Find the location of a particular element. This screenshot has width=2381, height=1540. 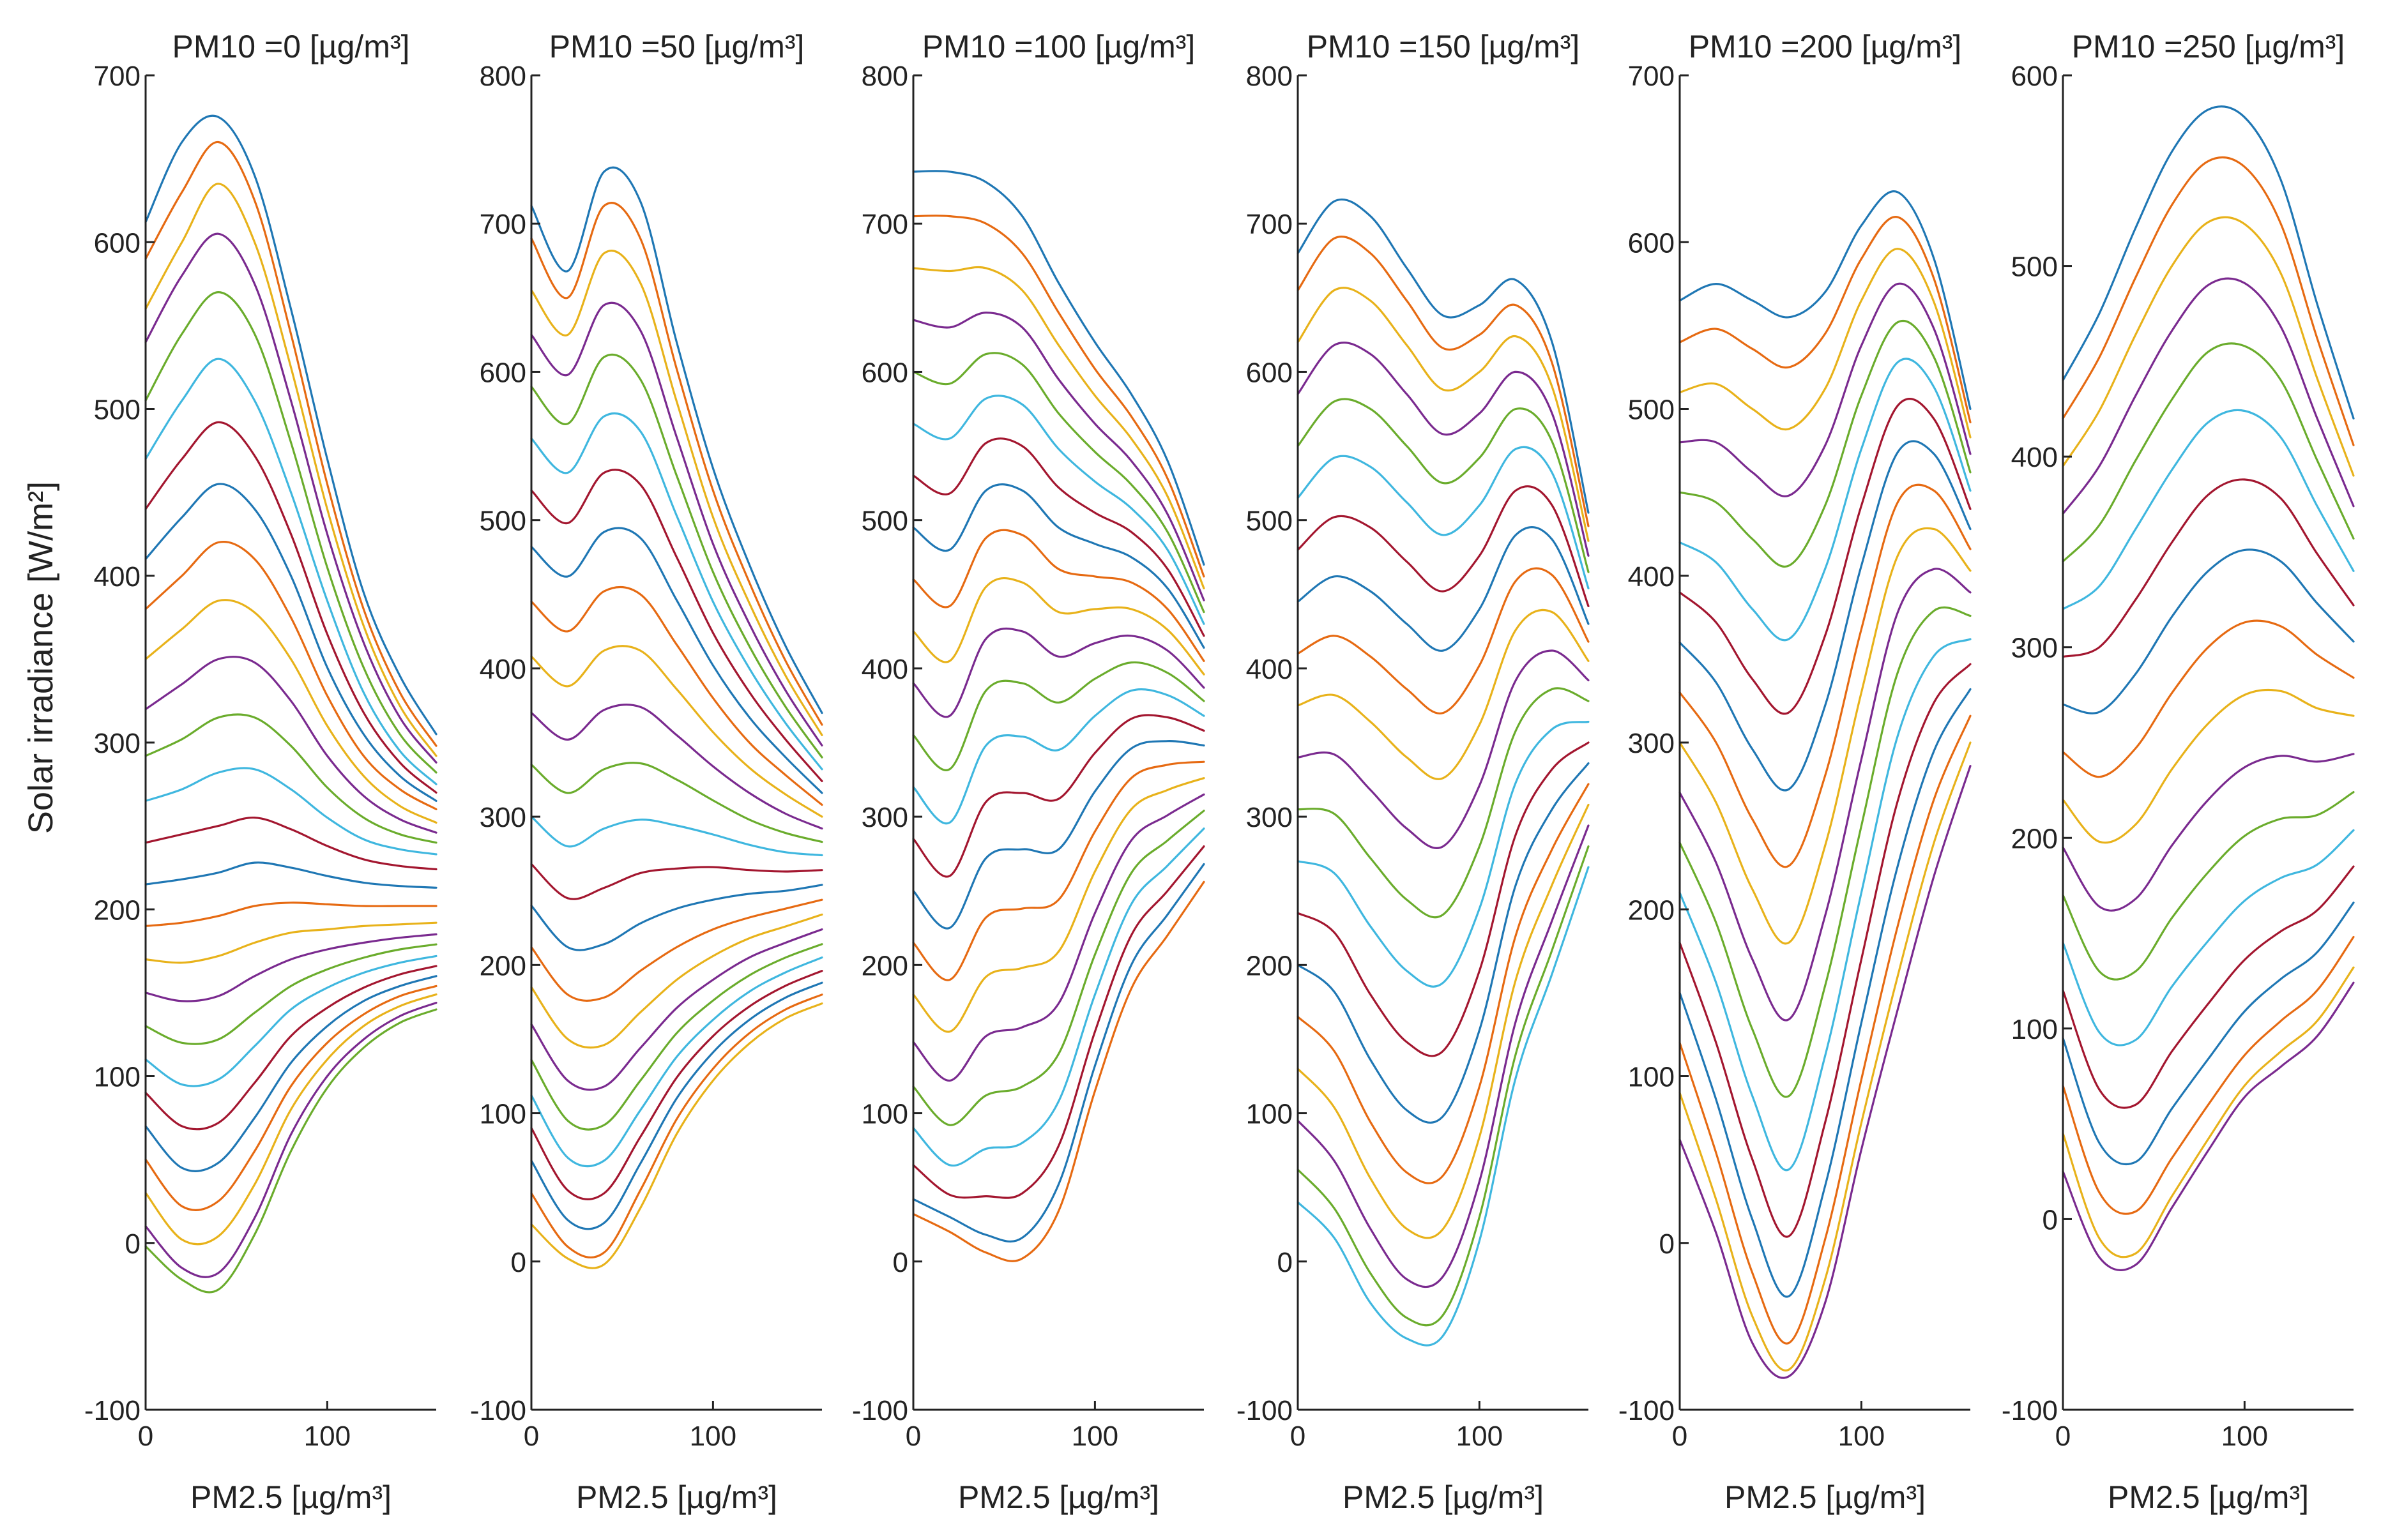

series-line-s26 is located at coordinates (290, 1151).